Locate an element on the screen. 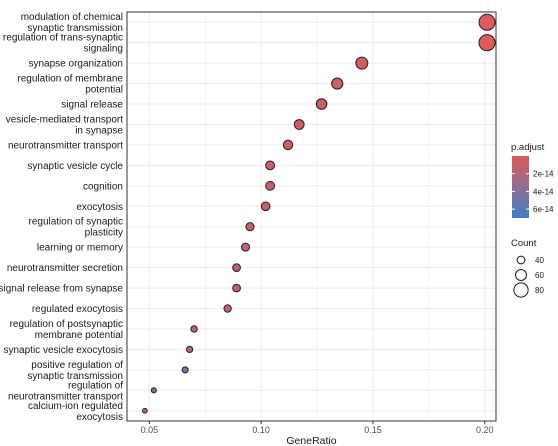  x-tick-label: 0.15 is located at coordinates (373, 430).